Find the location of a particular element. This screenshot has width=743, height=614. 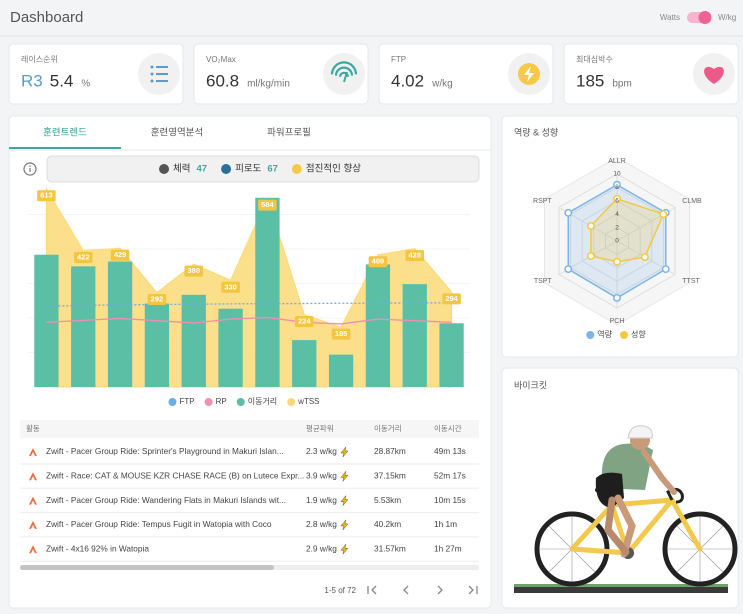

power-icon is located at coordinates (344, 476).